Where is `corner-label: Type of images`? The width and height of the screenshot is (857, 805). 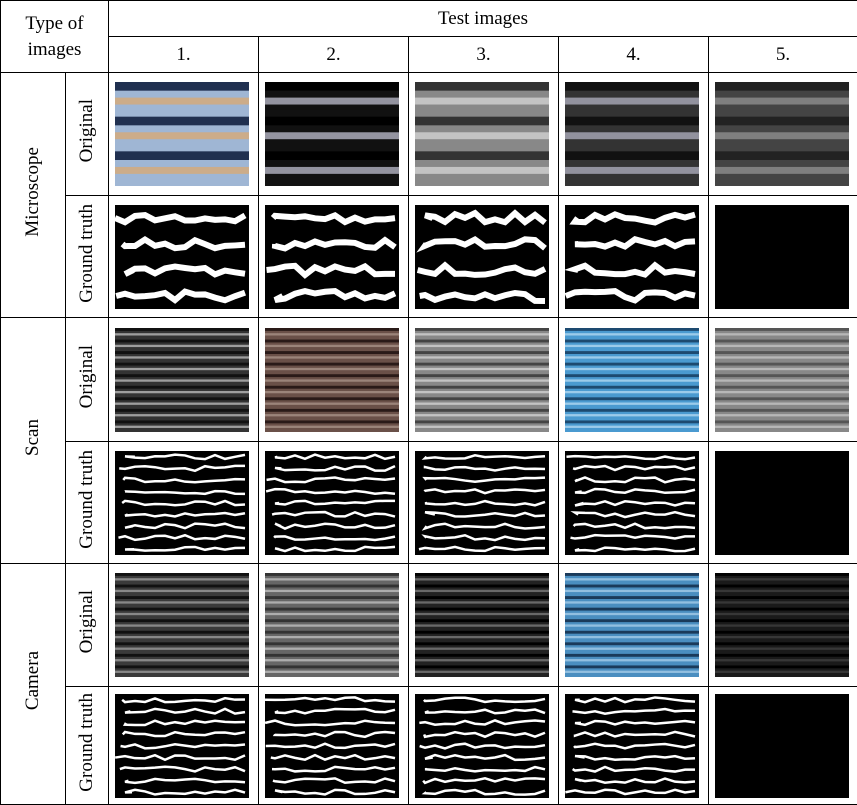 corner-label: Type of images is located at coordinates (55, 37).